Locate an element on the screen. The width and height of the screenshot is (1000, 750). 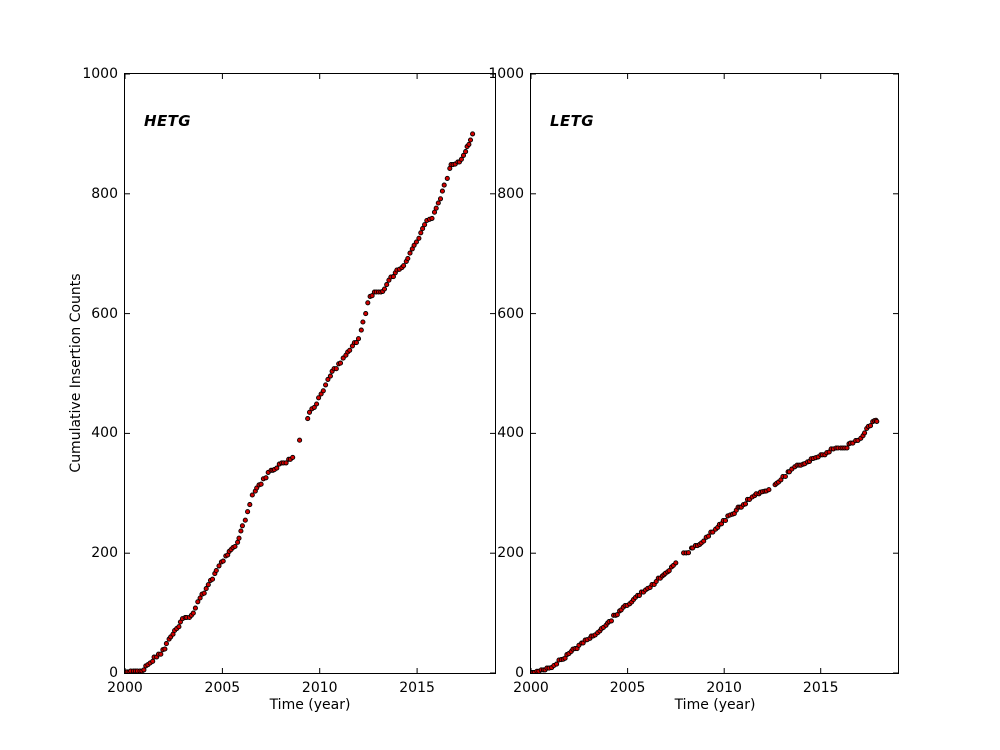
plot-title-letg: LETG is located at coordinates (572, 121).